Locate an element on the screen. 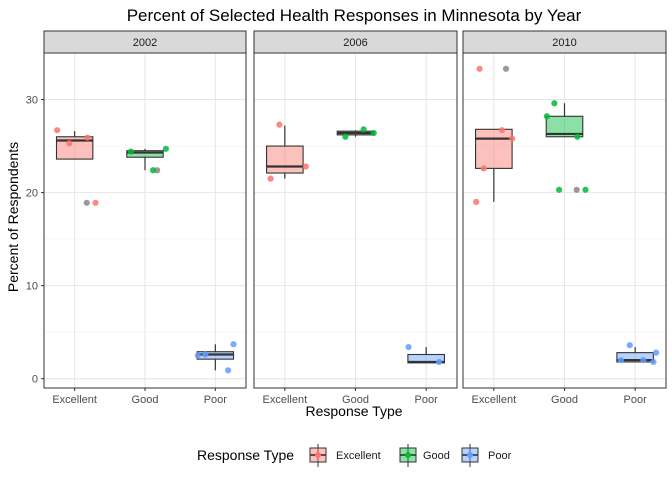  legend-label: Poor is located at coordinates (500, 456).